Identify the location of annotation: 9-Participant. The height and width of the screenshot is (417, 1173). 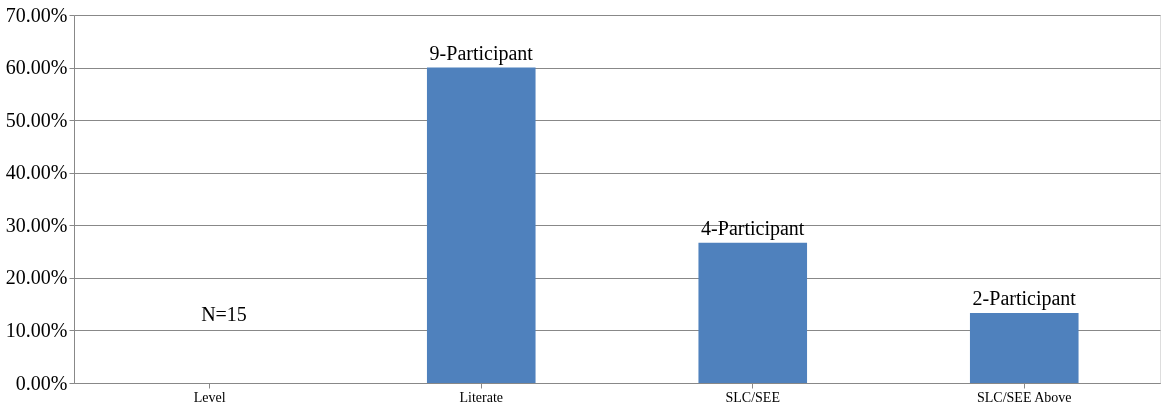
(481, 53).